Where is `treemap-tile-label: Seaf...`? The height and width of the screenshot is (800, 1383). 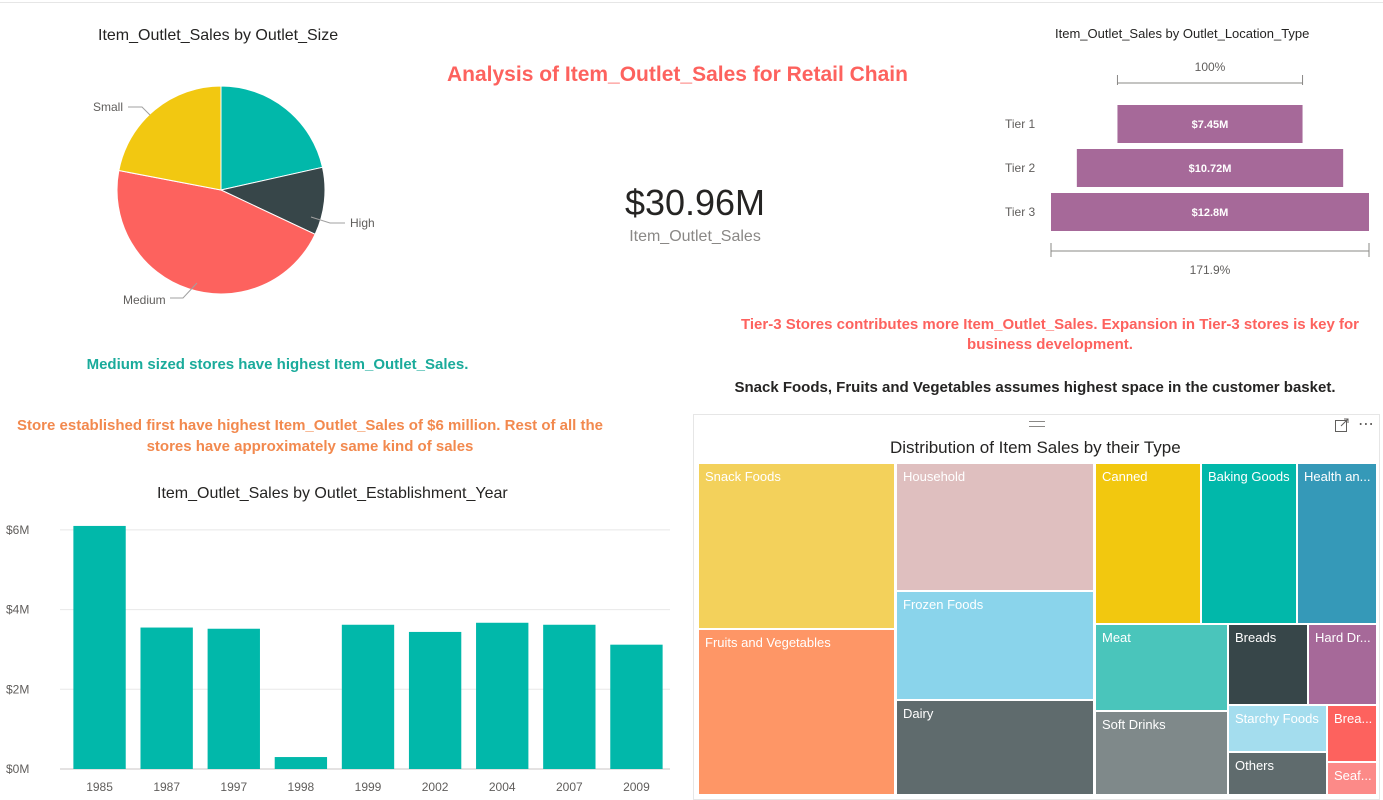
treemap-tile-label: Seaf... is located at coordinates (1353, 775).